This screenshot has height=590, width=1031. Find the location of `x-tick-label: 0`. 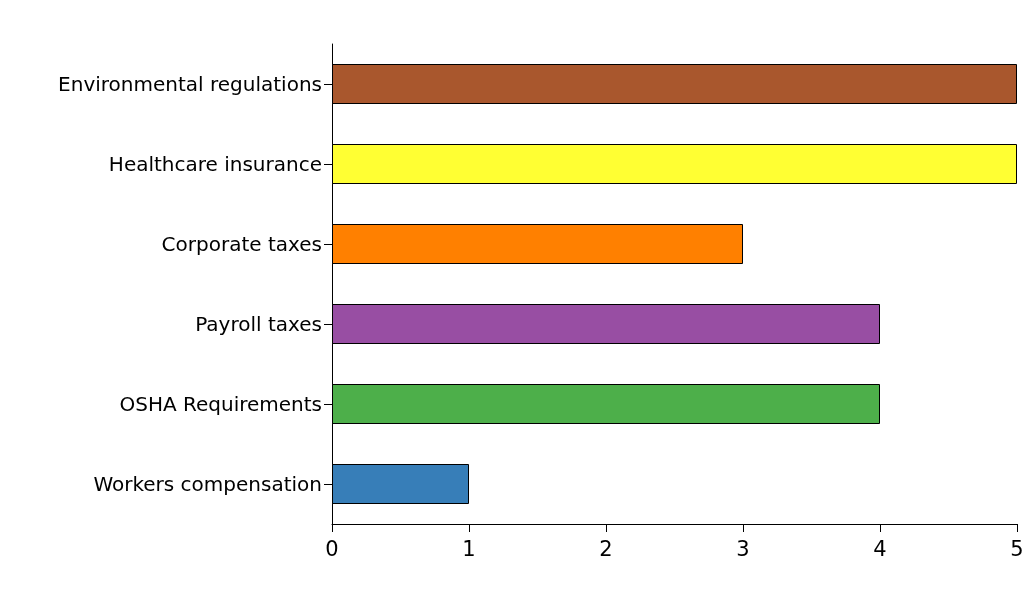

x-tick-label: 0 is located at coordinates (332, 548).